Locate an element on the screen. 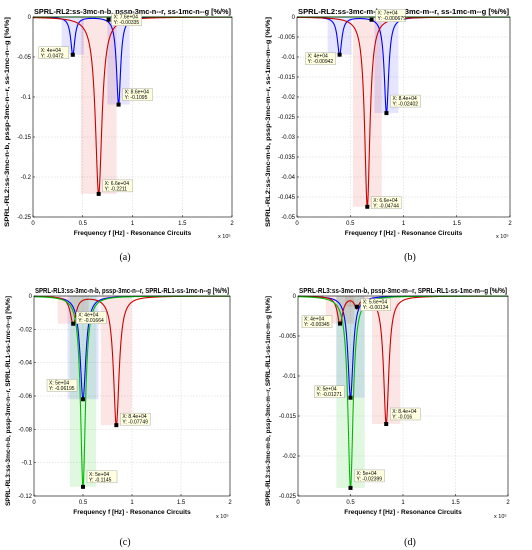 Image resolution: width=532 pixels, height=550 pixels. datatip-y: Y: -0.07749 is located at coordinates (135, 423).